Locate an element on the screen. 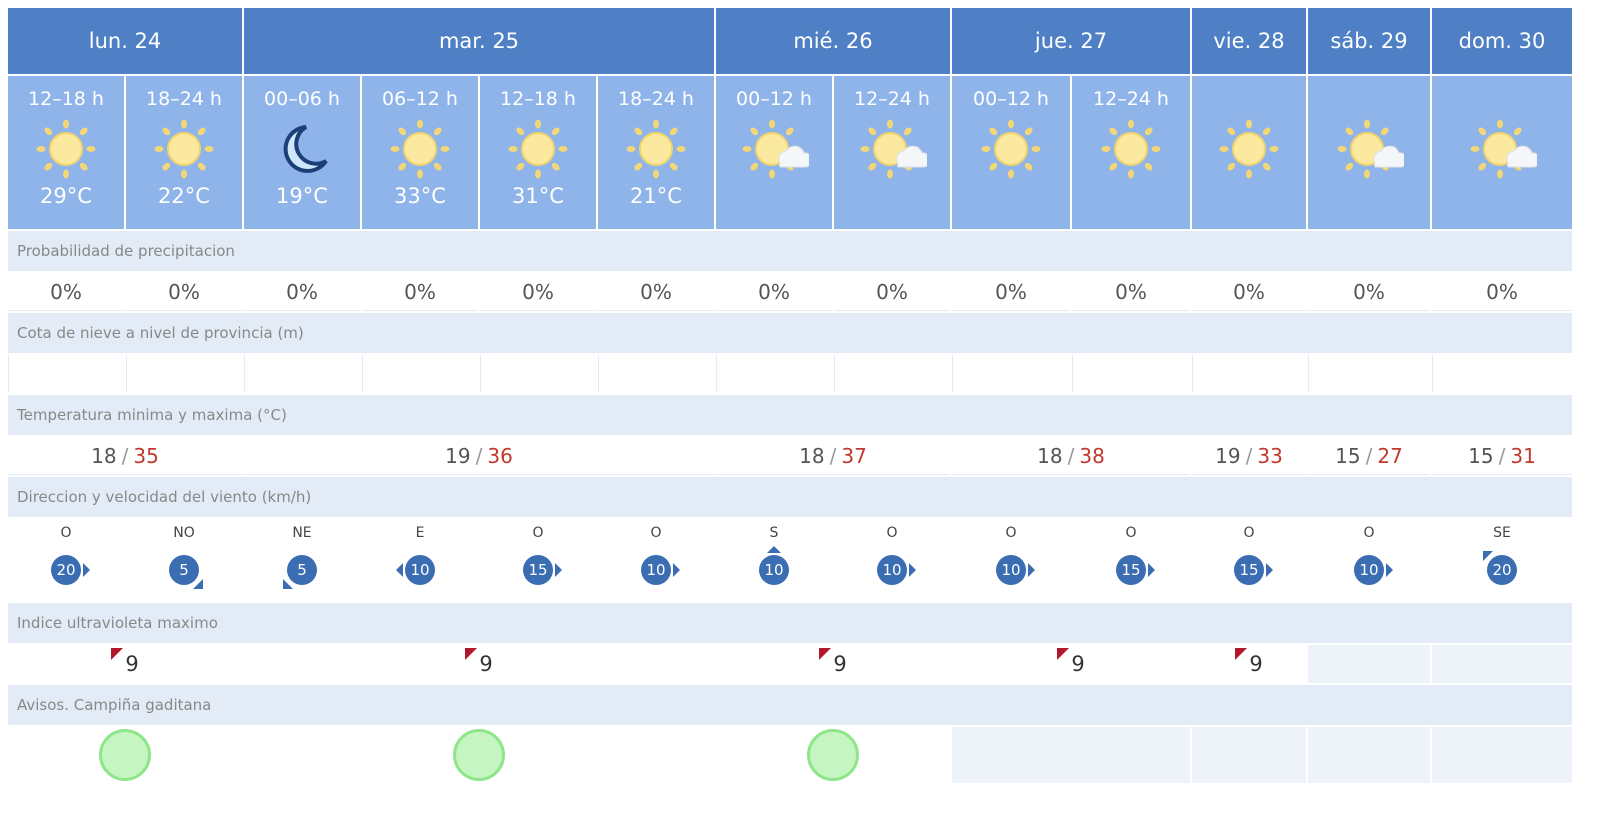  label-precipitation: Probabilidad de precipitacion is located at coordinates (790, 251).